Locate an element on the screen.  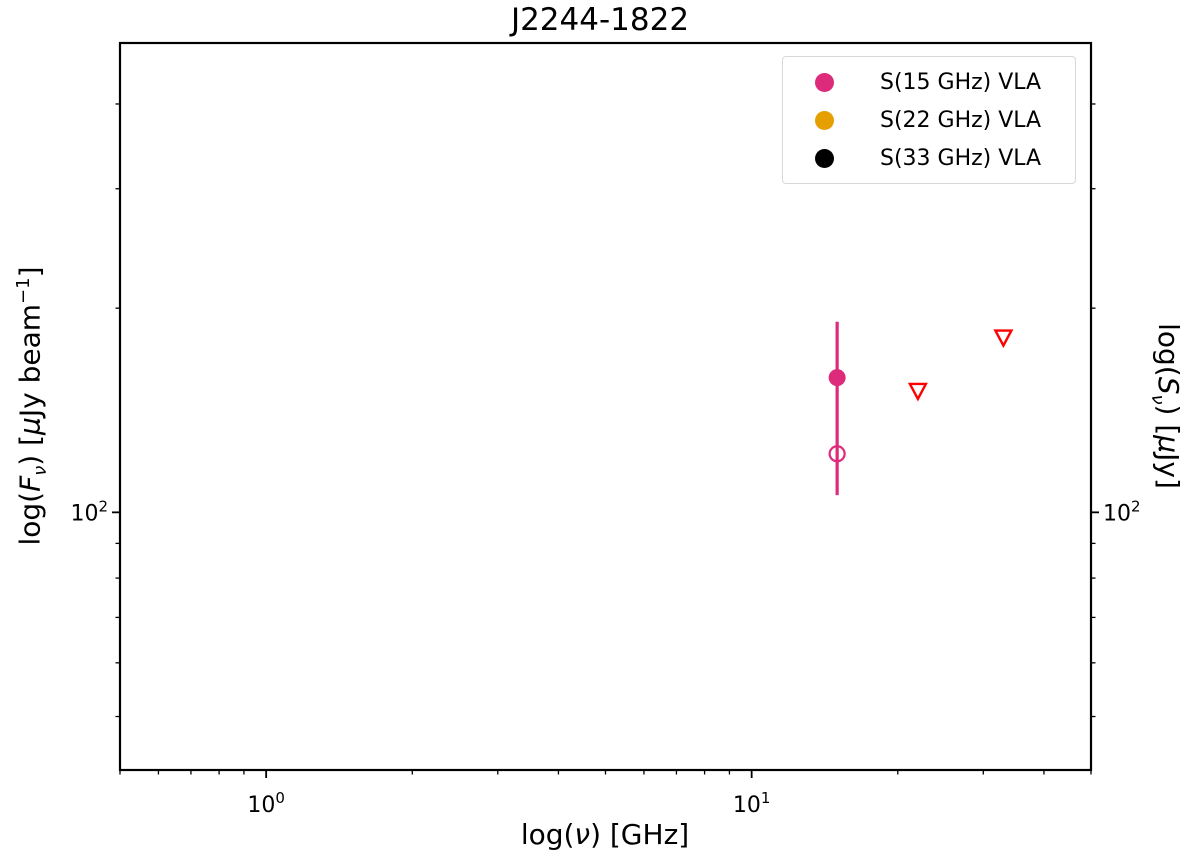
legend-item-33ghz: S(33 GHz) VLA is located at coordinates (912, 158).